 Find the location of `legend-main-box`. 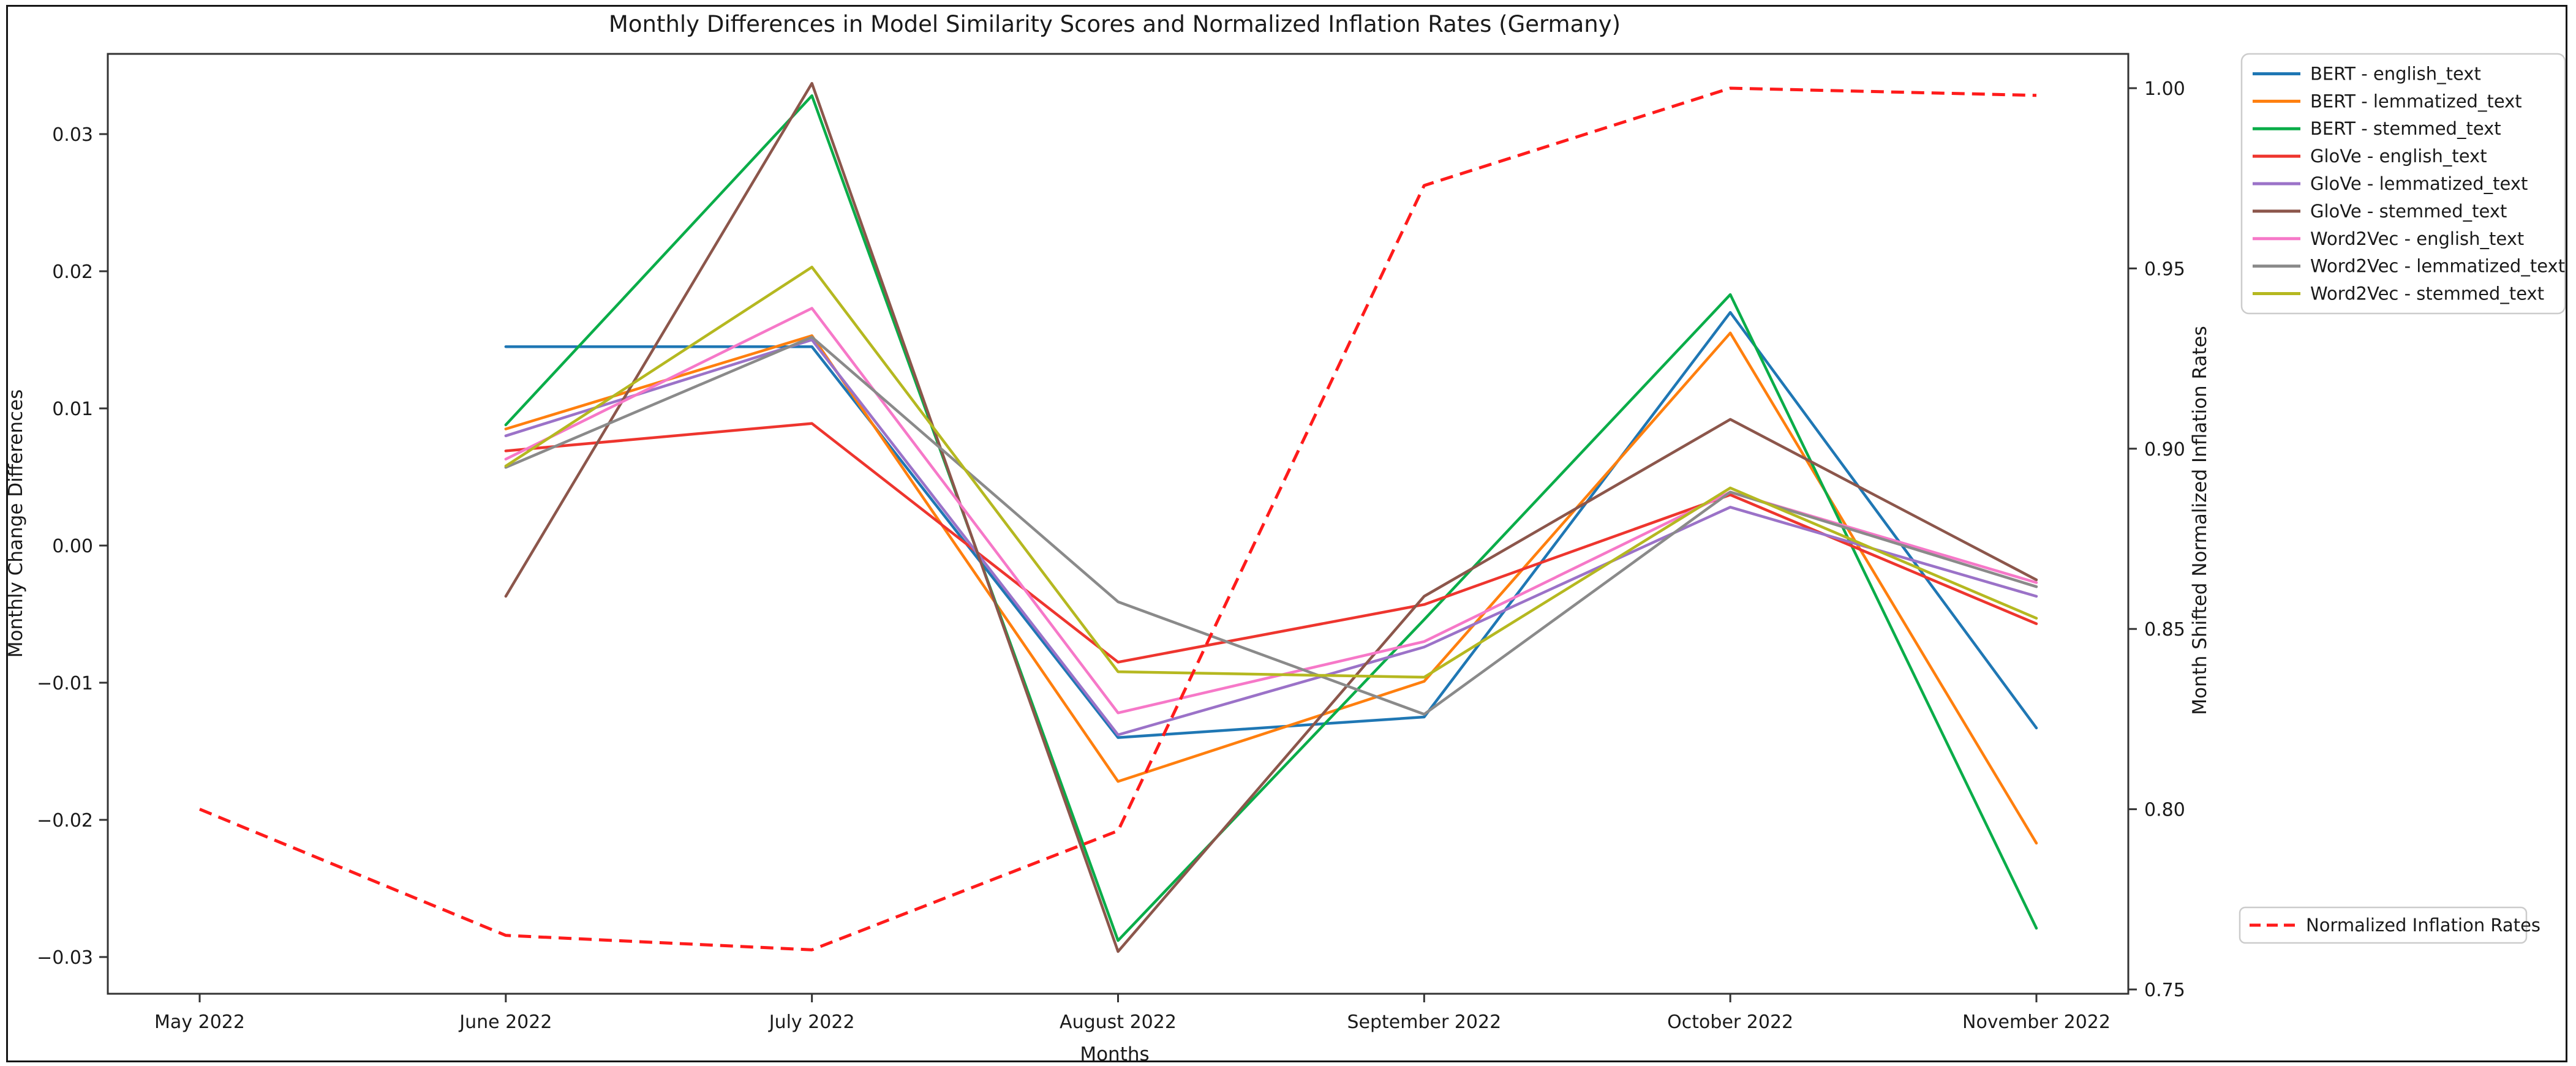

legend-main-box is located at coordinates (2403, 184).